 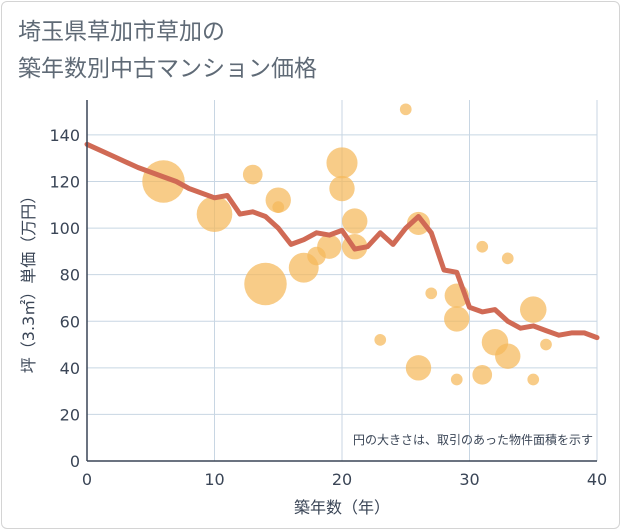 I want to click on x-tick-label: 40, so click(x=597, y=479).